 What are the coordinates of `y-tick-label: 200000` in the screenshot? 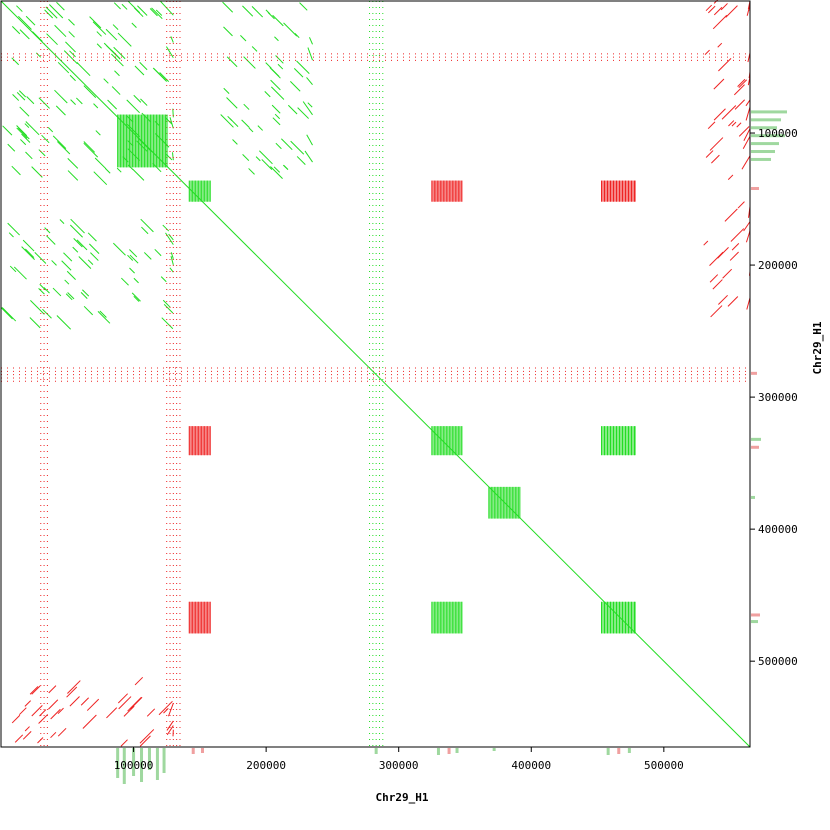 It's located at (778, 265).